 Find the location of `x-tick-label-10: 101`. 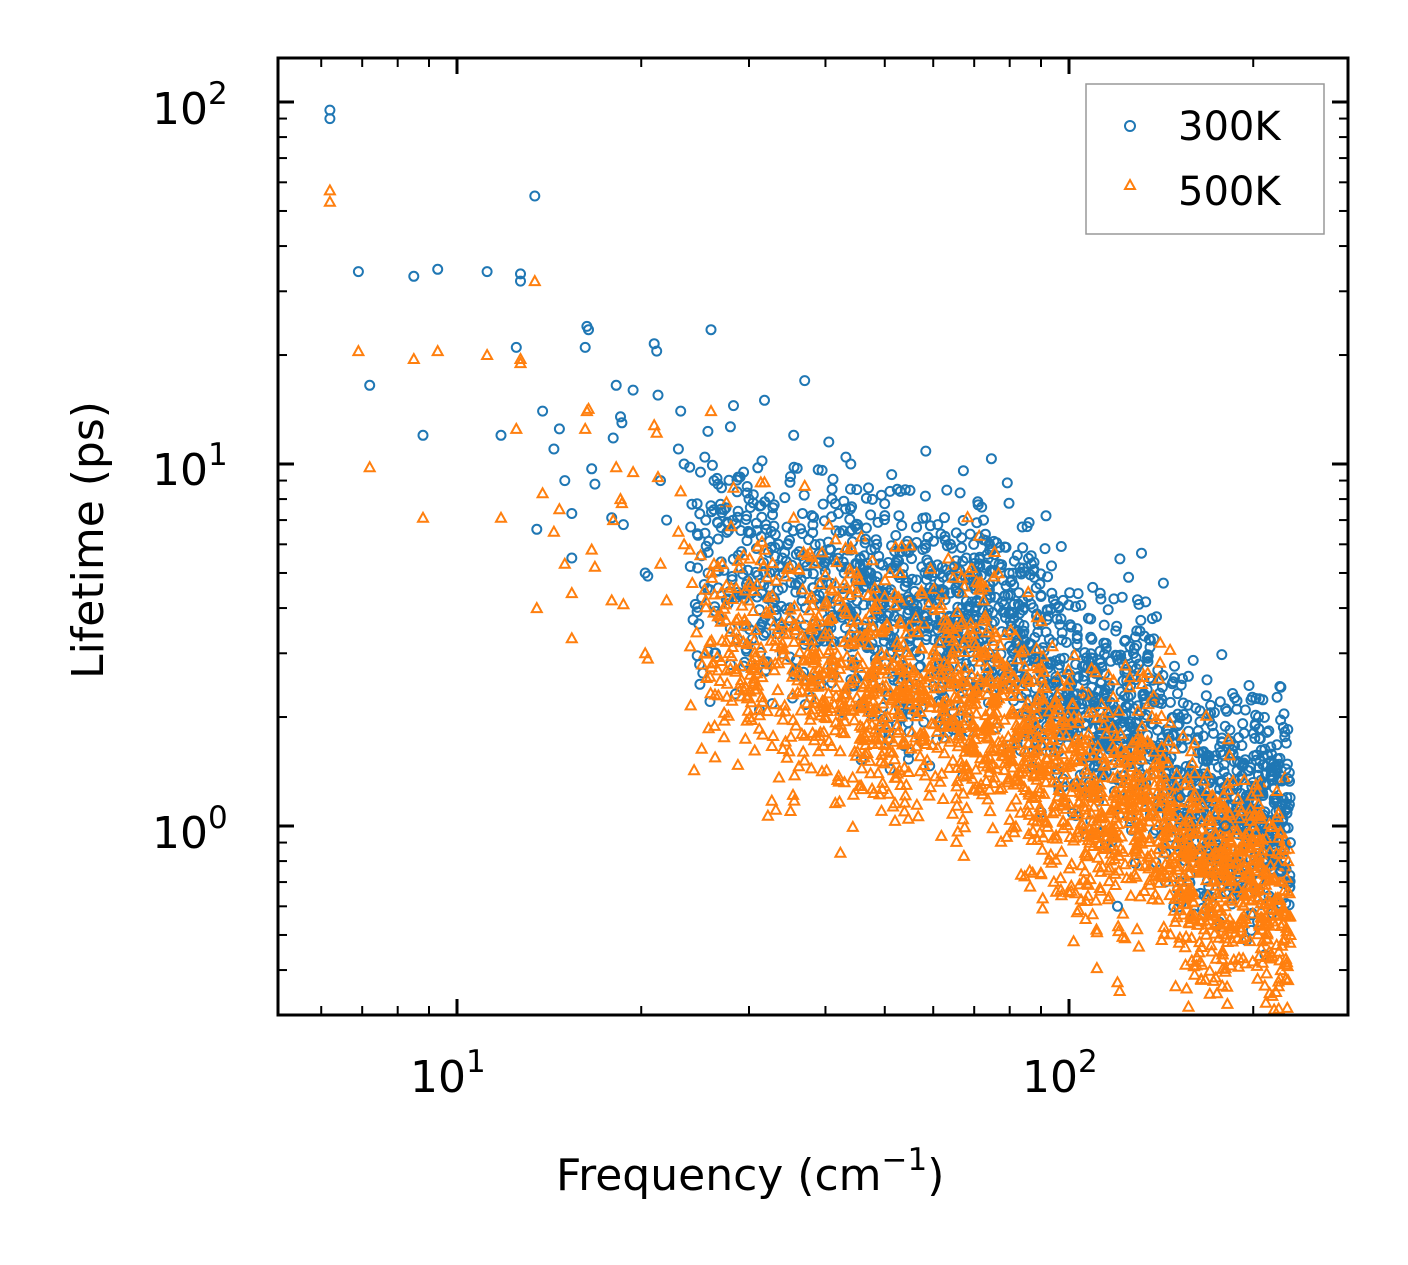

x-tick-label-10: 101 is located at coordinates (448, 1073).